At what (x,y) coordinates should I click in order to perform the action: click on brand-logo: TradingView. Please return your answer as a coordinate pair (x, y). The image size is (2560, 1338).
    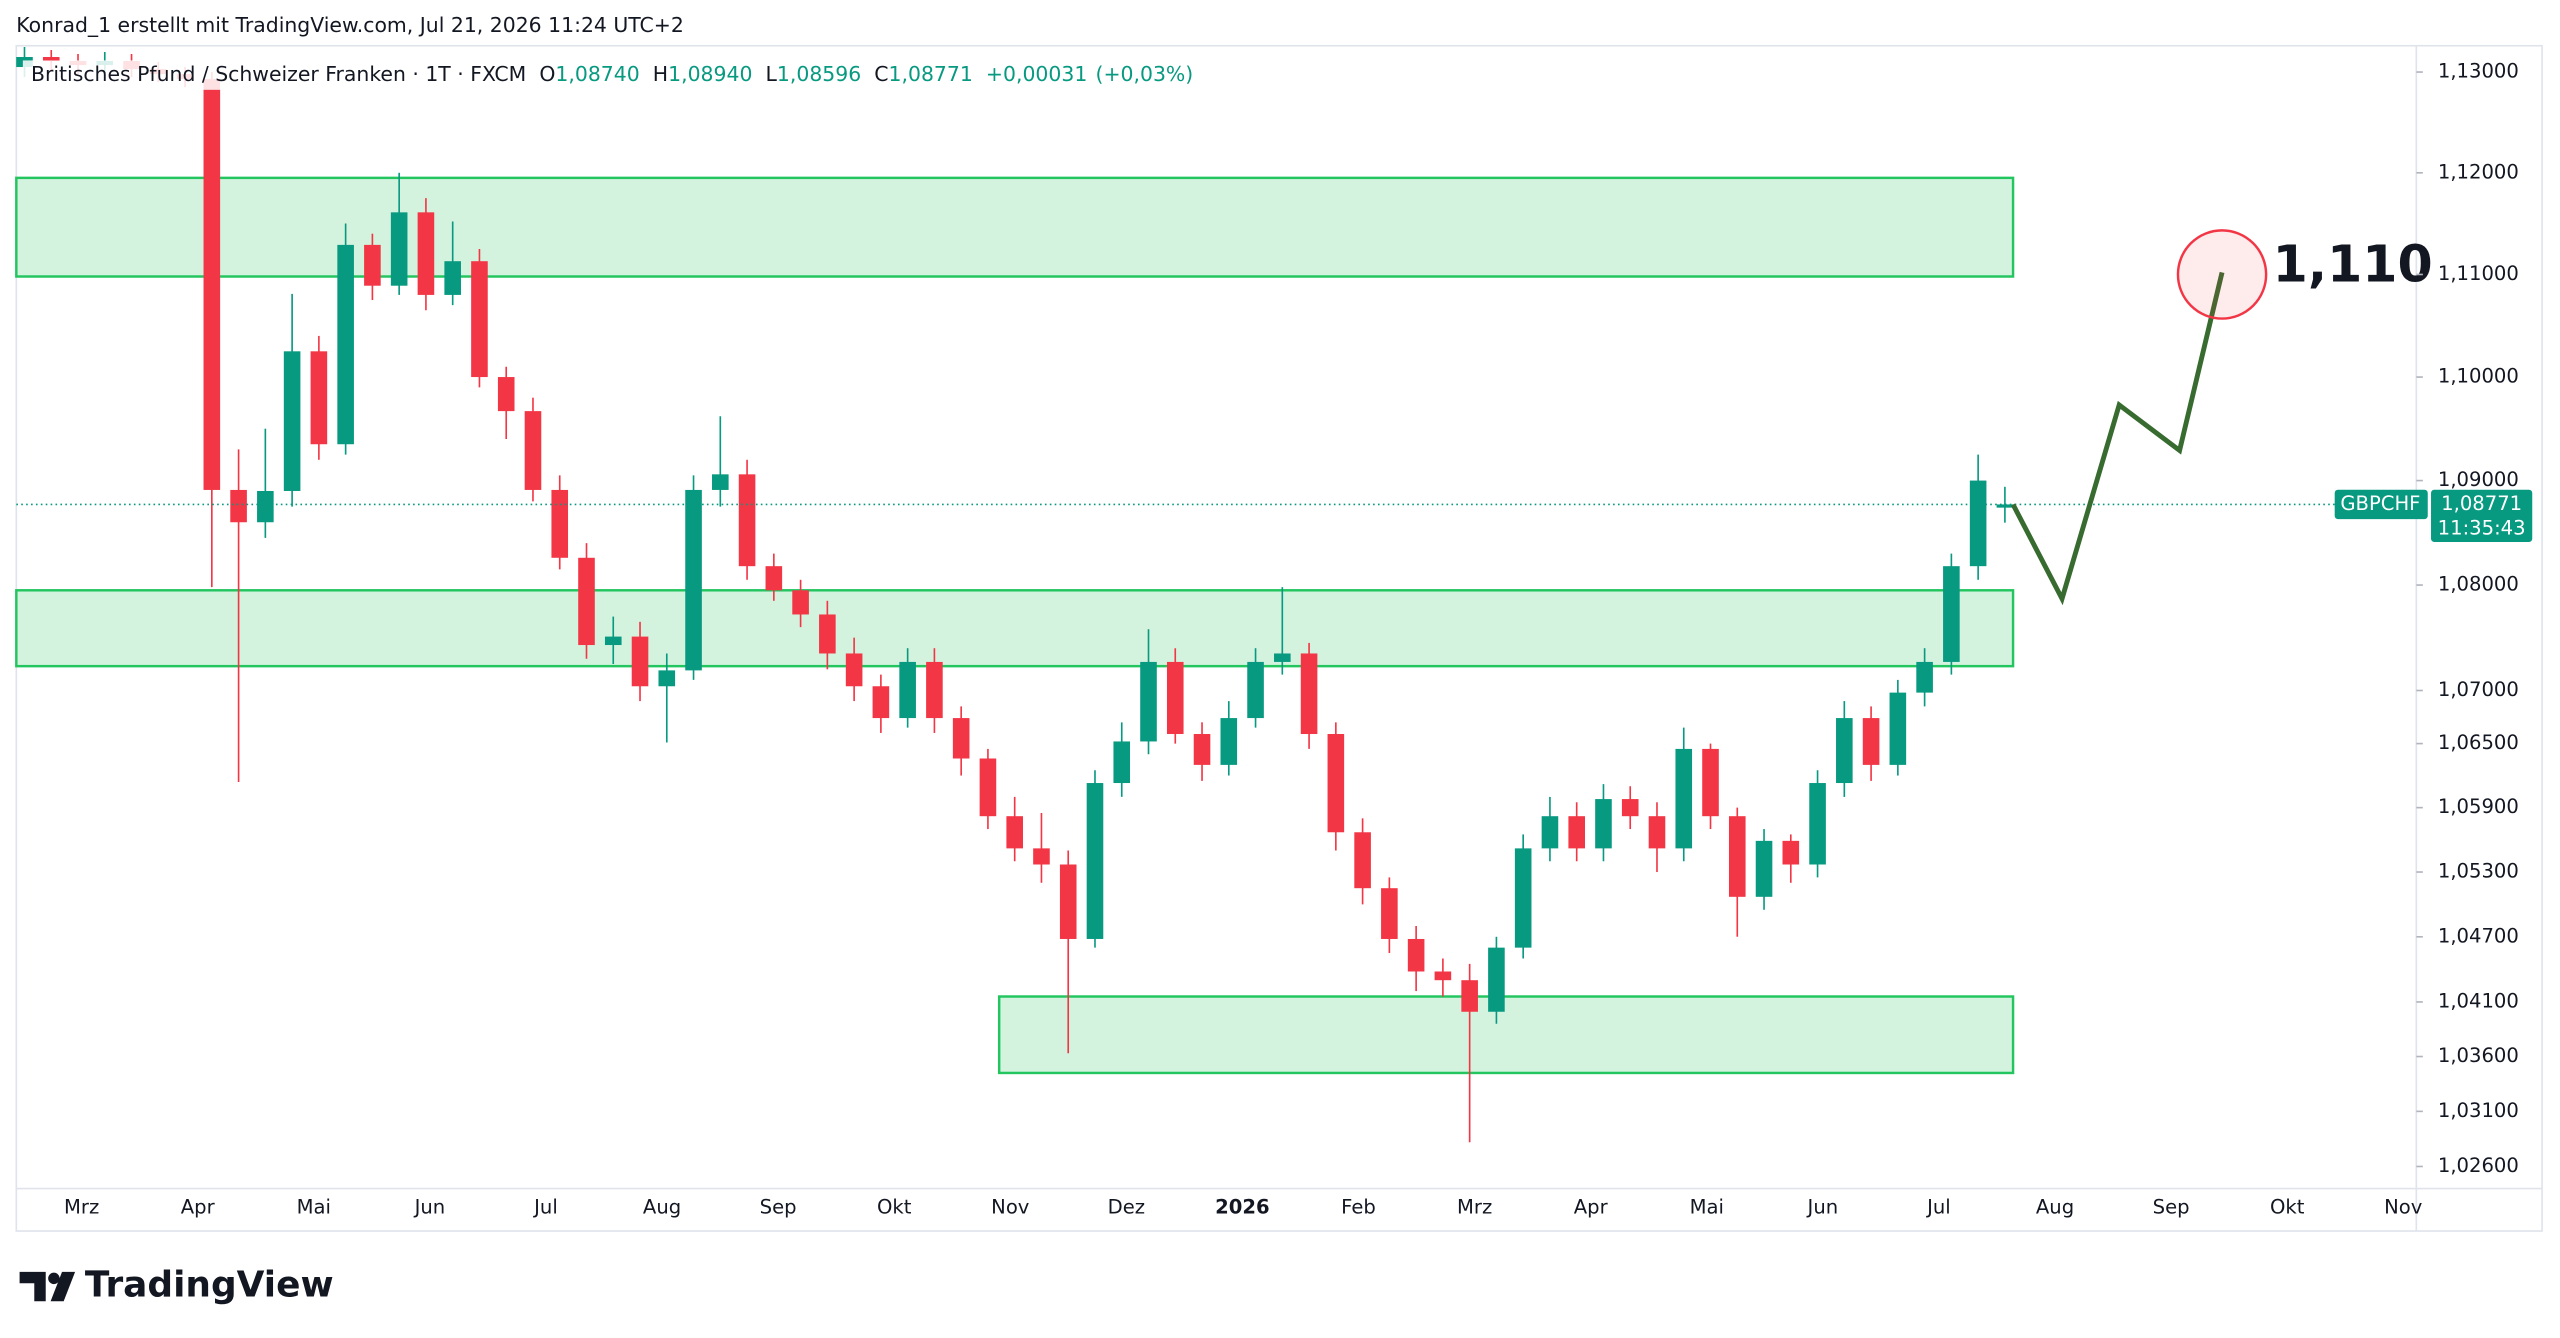
    Looking at the image, I should click on (176, 1285).